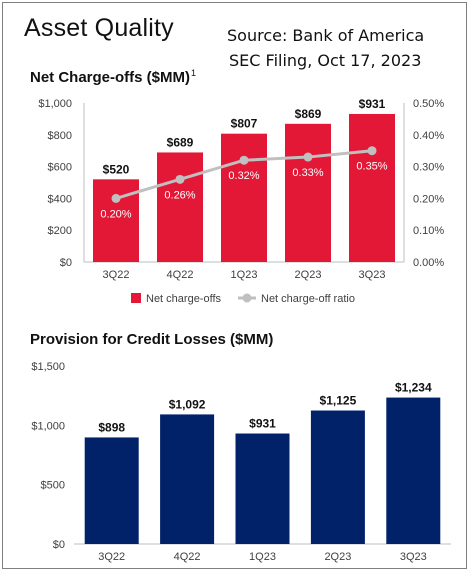 The width and height of the screenshot is (471, 573). Describe the element at coordinates (308, 275) in the screenshot. I see `chart1-category-label: 2Q23` at that location.